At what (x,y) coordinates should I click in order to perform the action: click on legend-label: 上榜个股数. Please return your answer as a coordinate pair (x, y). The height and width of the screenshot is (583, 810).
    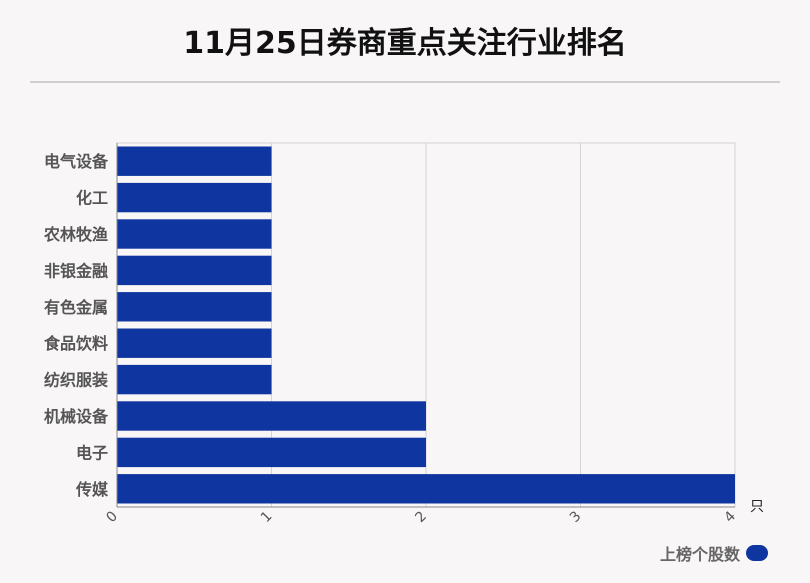
    Looking at the image, I should click on (699, 554).